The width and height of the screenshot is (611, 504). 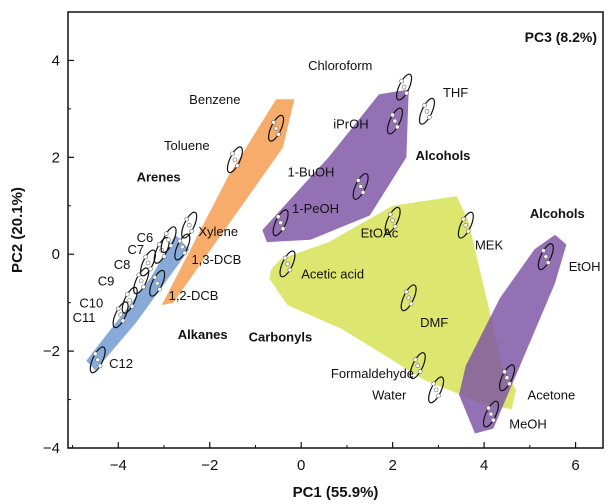 I want to click on group-label-alkanes-1: Alkanes, so click(x=203, y=334).